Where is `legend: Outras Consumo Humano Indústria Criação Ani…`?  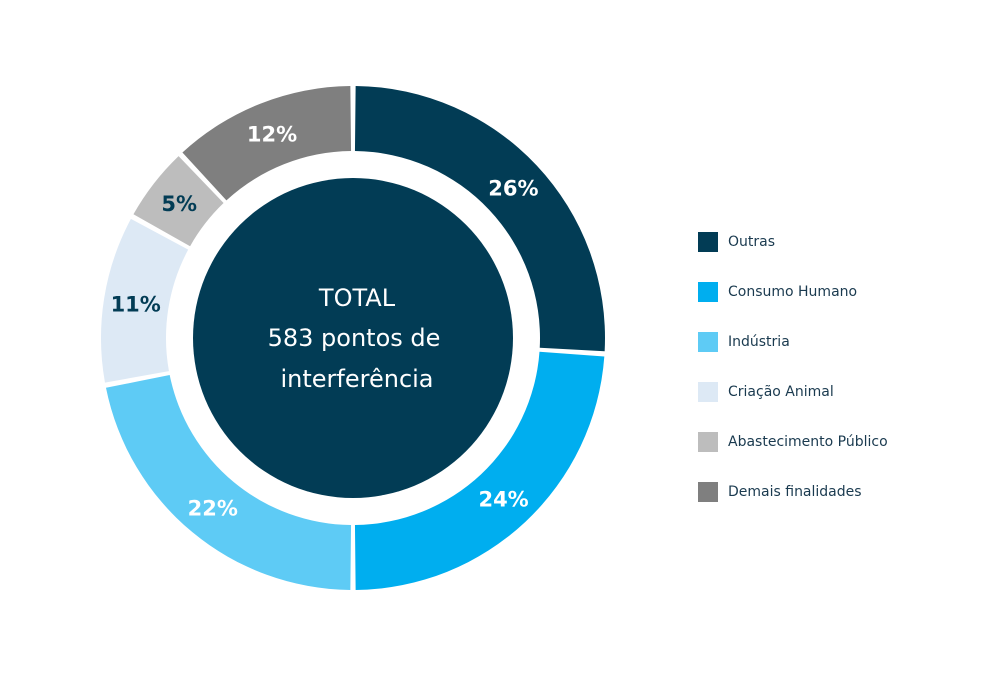
legend: Outras Consumo Humano Indústria Criação Ani… is located at coordinates (793, 382).